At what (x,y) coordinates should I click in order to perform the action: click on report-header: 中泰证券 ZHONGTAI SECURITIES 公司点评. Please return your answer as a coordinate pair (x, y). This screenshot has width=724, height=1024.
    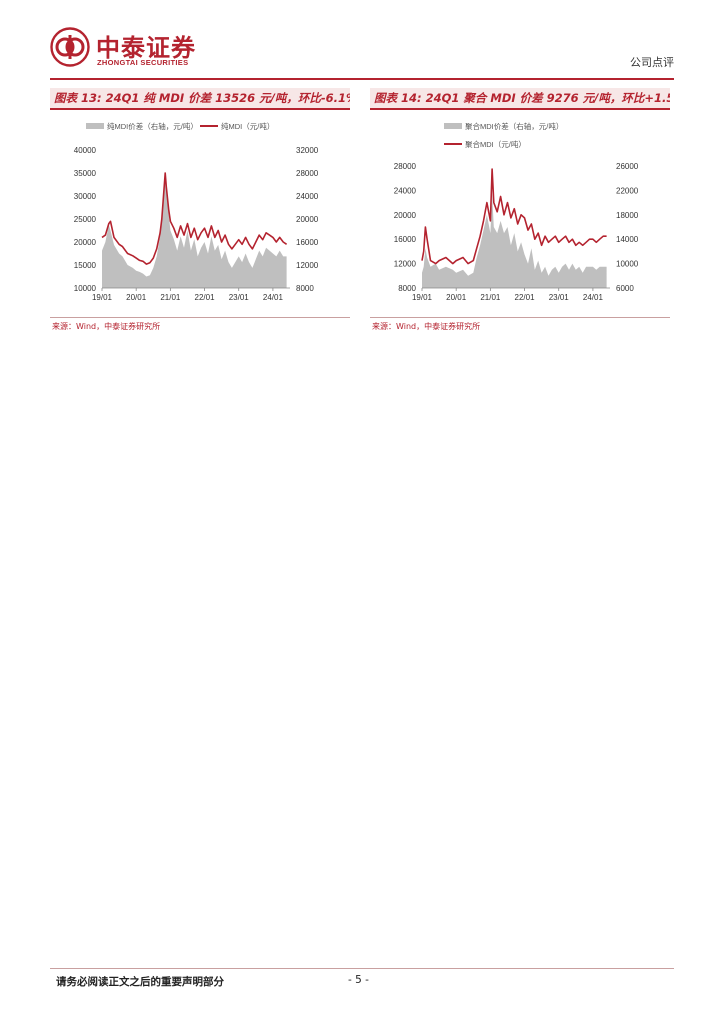
    Looking at the image, I should click on (362, 51).